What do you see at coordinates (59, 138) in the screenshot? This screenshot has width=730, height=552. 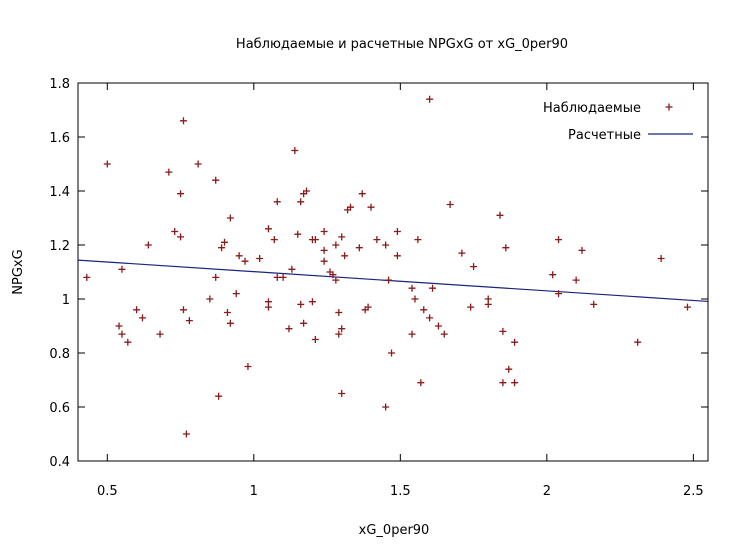 I see `y-tick-label: 1.6` at bounding box center [59, 138].